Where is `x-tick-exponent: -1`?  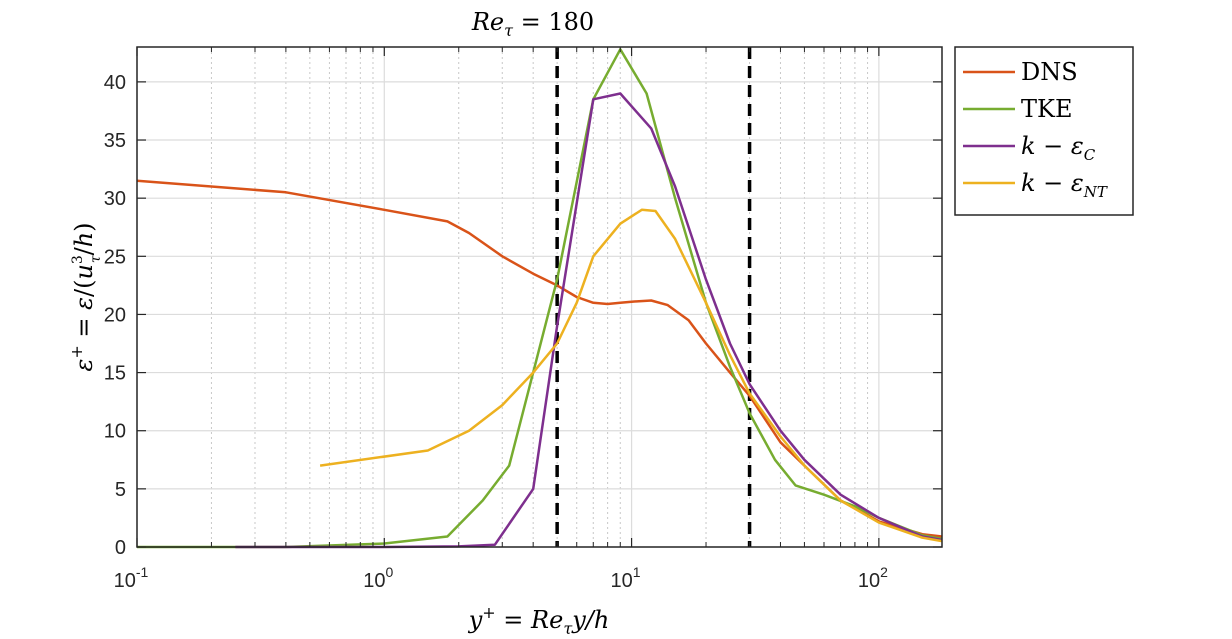
x-tick-exponent: -1 is located at coordinates (142, 572).